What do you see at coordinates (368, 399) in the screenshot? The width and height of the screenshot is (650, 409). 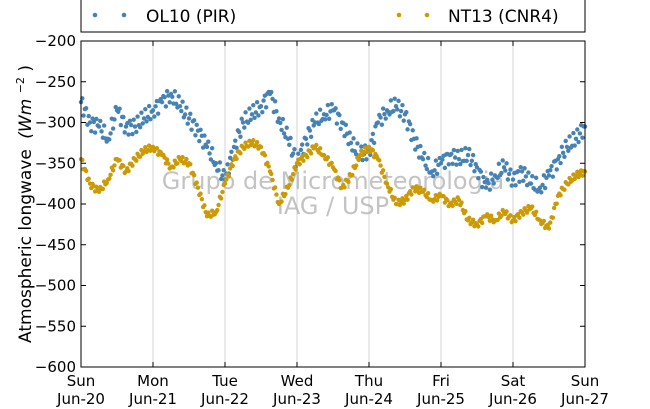 I see `x-tick-label-date: Jun-24` at bounding box center [368, 399].